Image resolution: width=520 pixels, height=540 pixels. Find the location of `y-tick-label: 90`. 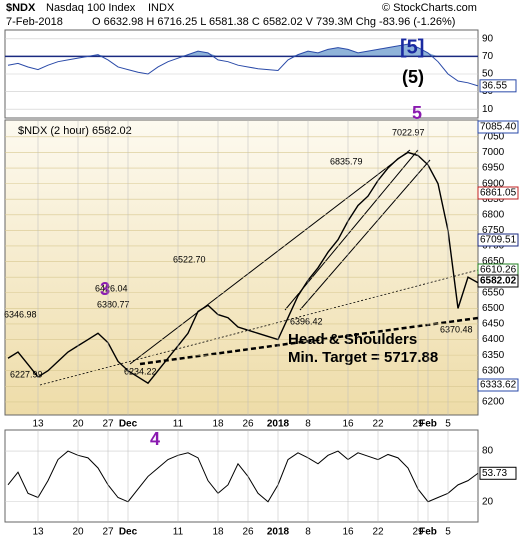

y-tick-label: 90 is located at coordinates (488, 38).